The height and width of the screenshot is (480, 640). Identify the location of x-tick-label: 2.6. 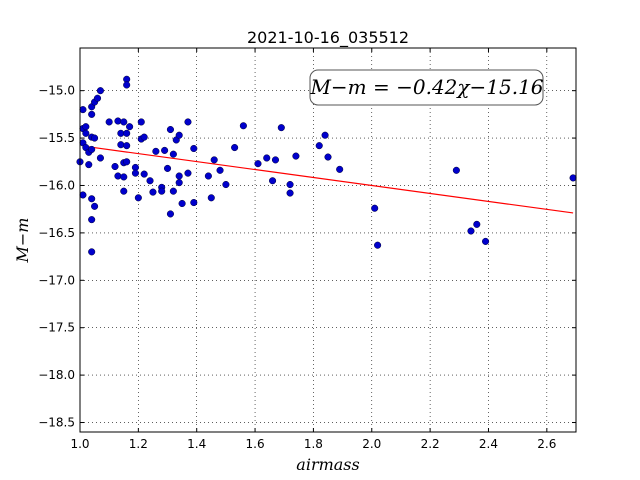
(546, 444).